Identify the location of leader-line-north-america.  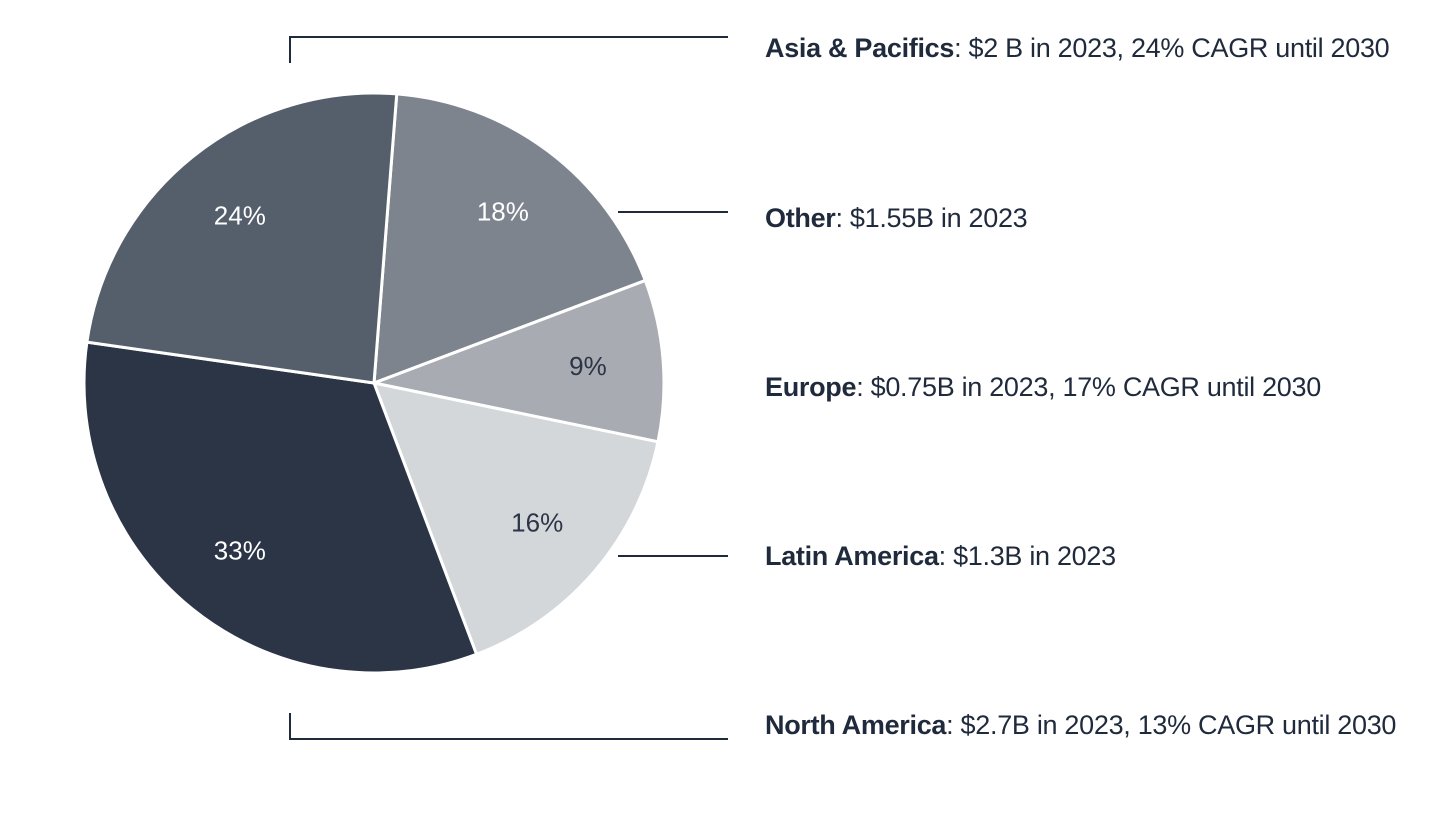
(508, 726).